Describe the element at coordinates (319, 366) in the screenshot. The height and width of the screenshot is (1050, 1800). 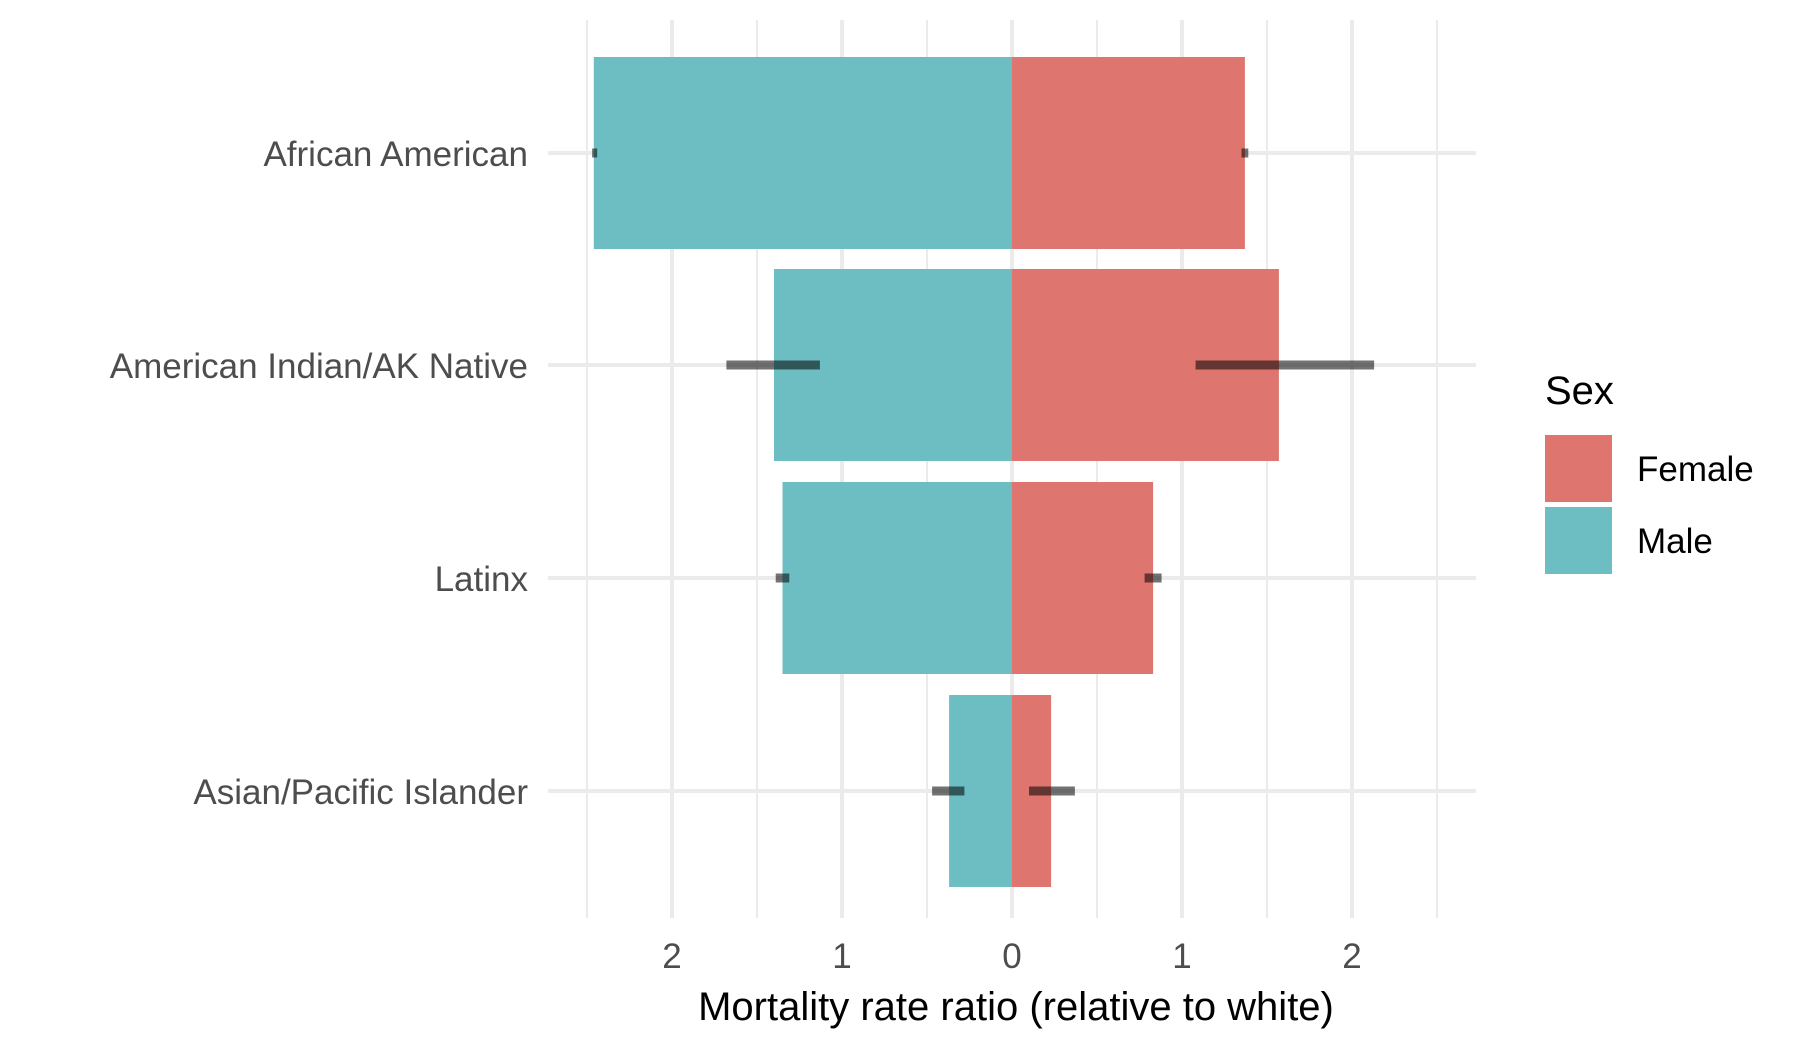
I see `y-tick-label: American Indian/AK Native` at that location.